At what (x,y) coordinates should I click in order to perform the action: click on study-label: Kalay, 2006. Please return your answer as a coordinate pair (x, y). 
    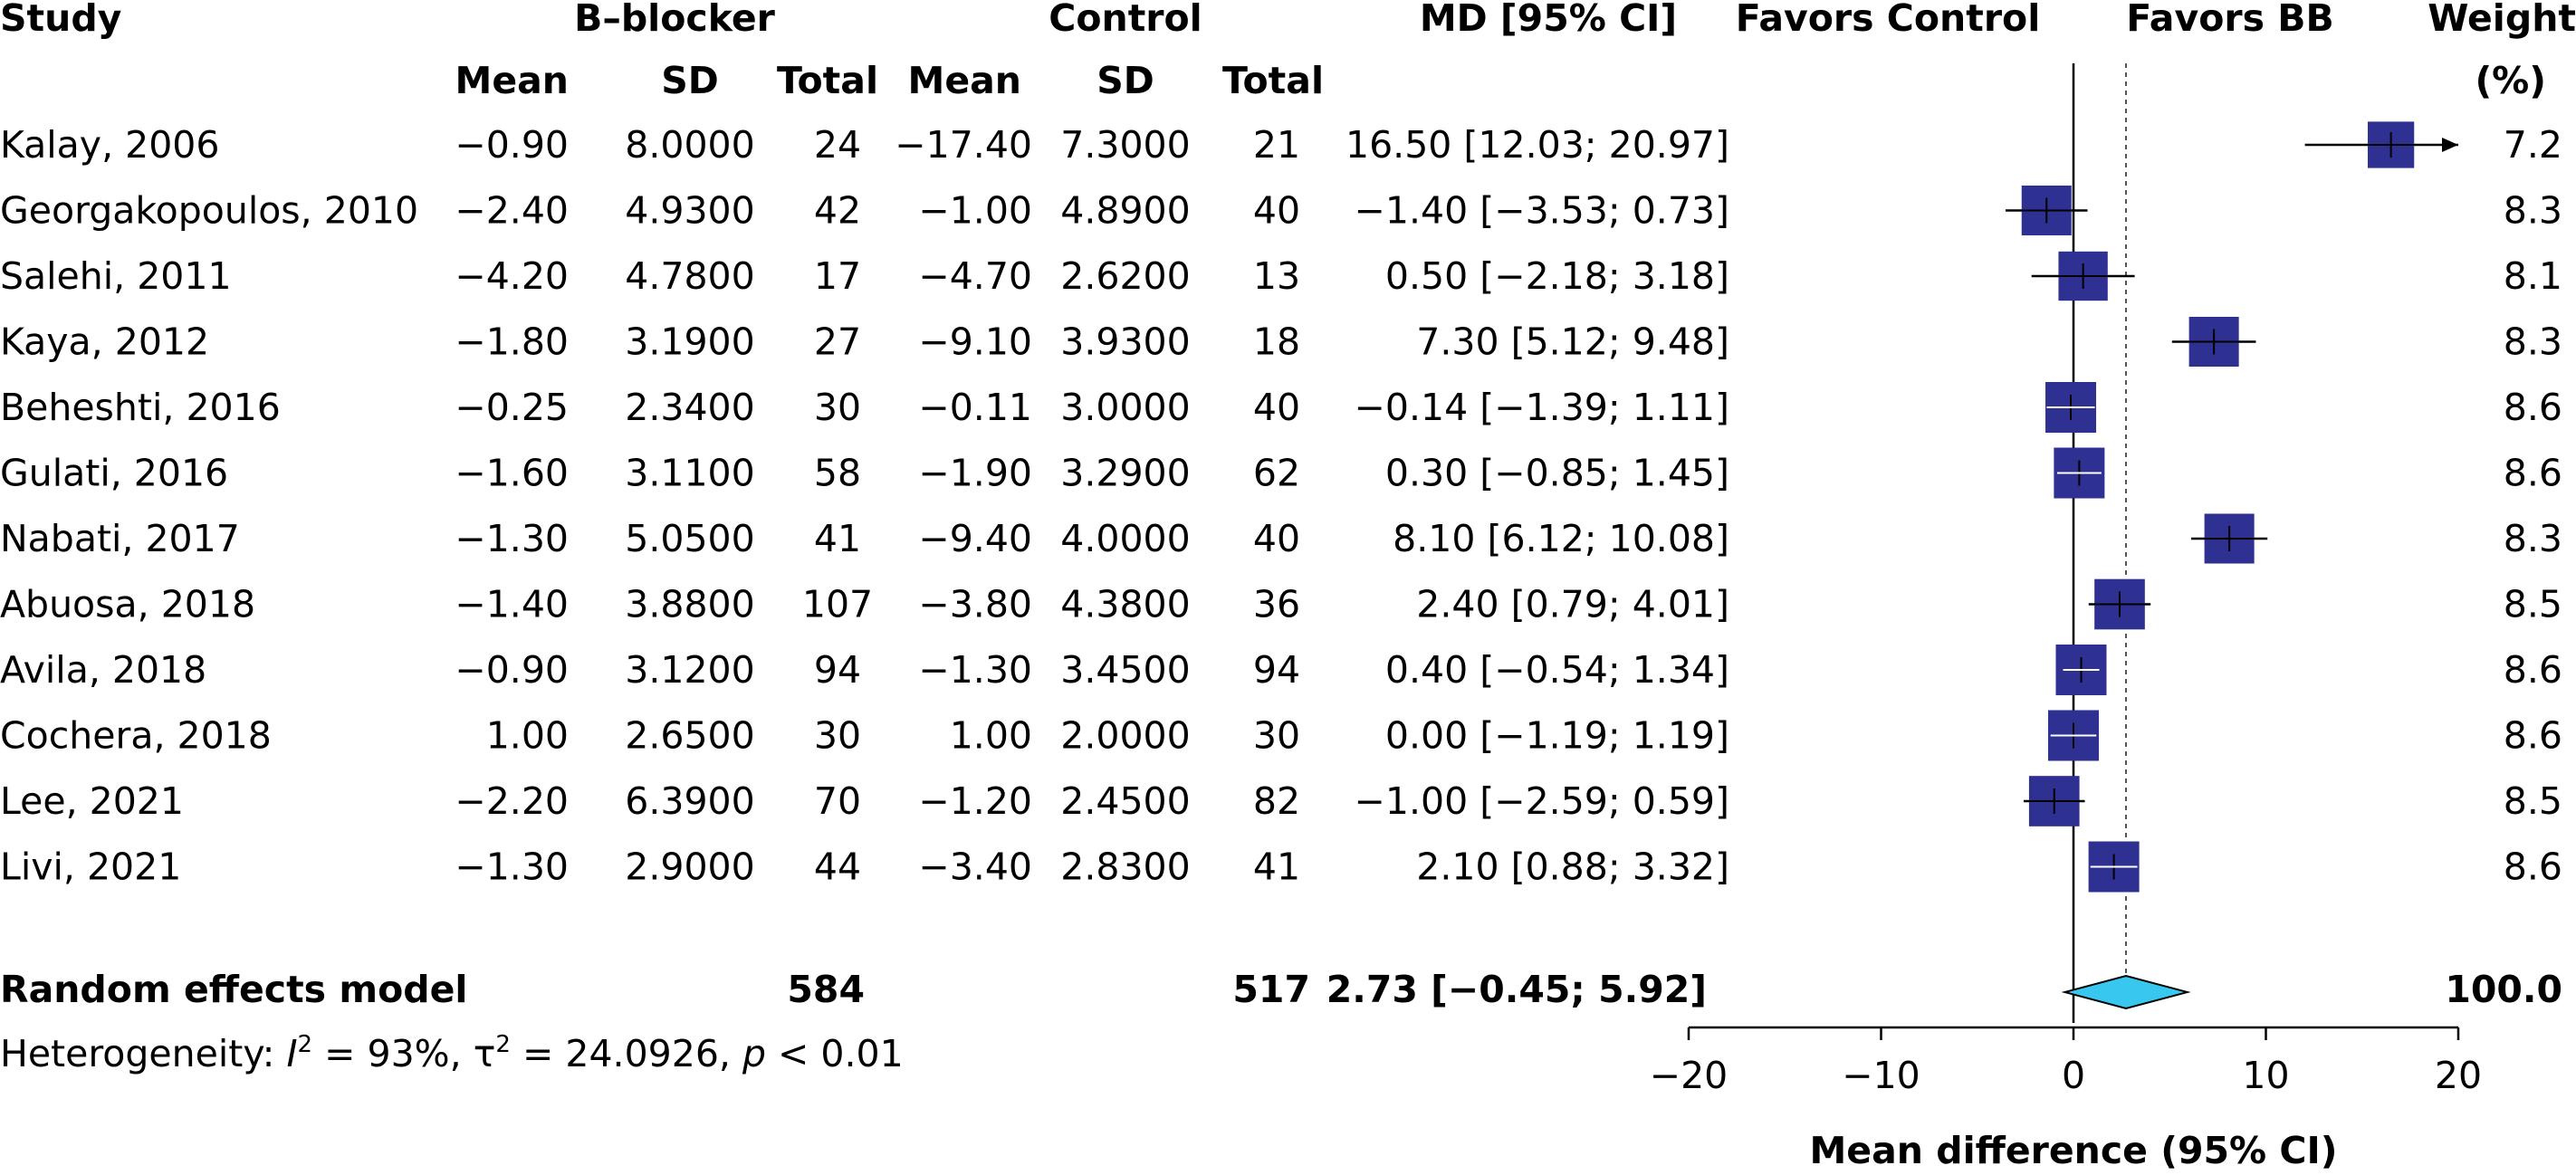
    Looking at the image, I should click on (109, 145).